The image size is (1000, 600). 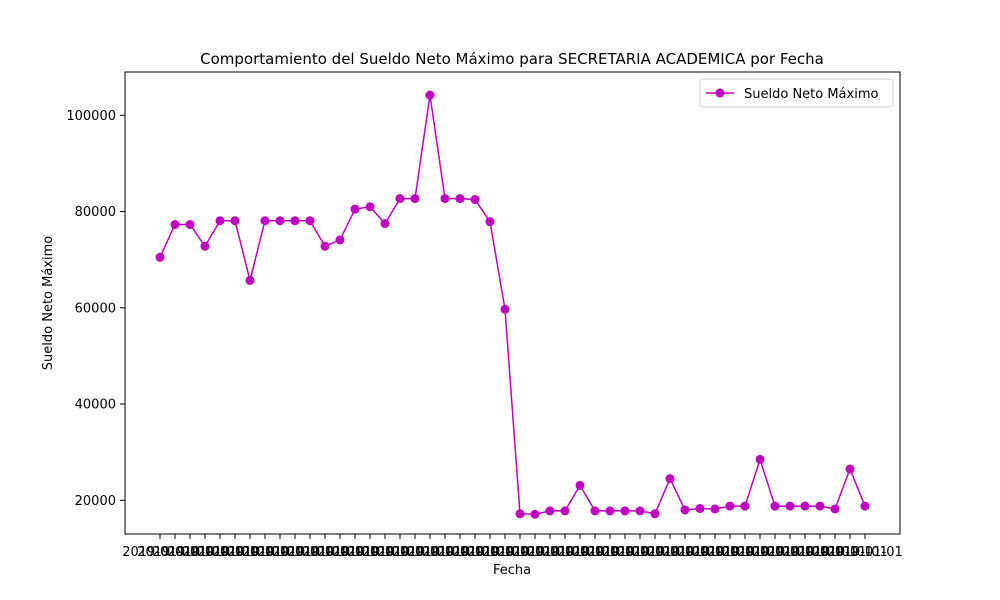 I want to click on y-axis: 20000 40000 60000 80000 100000, so click(x=95, y=309).